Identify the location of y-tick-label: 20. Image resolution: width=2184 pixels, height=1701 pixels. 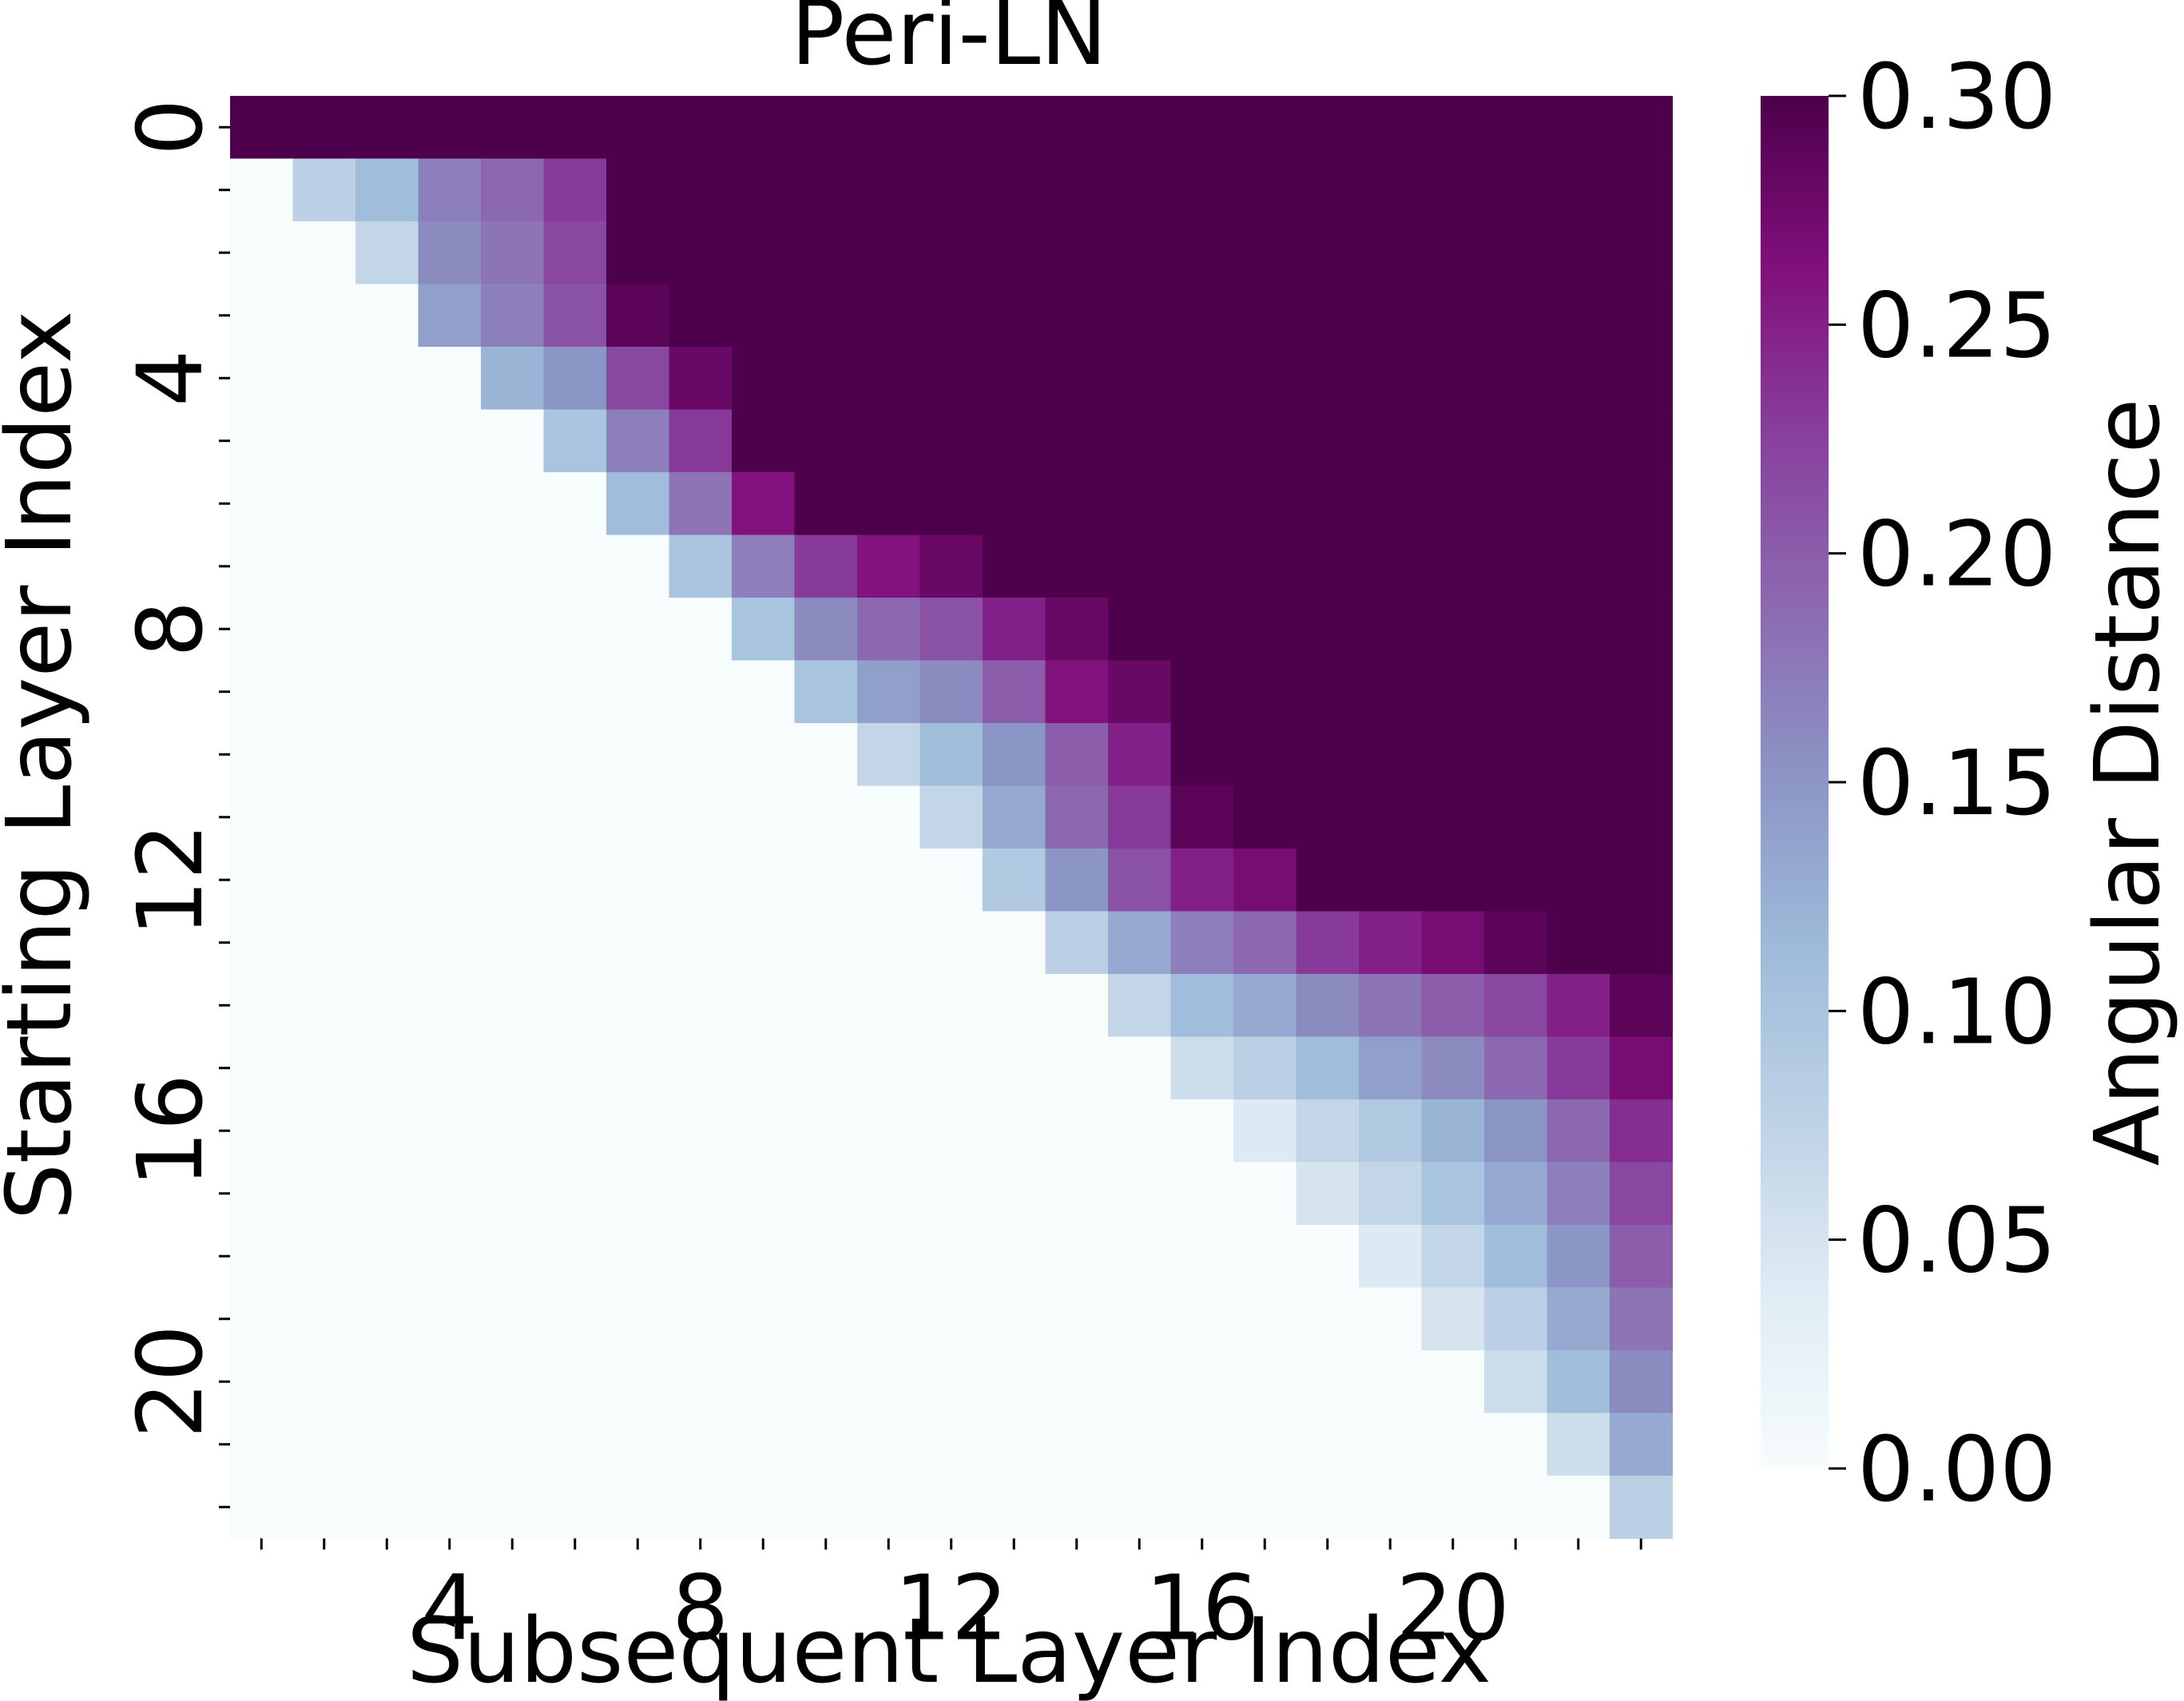
(171, 1382).